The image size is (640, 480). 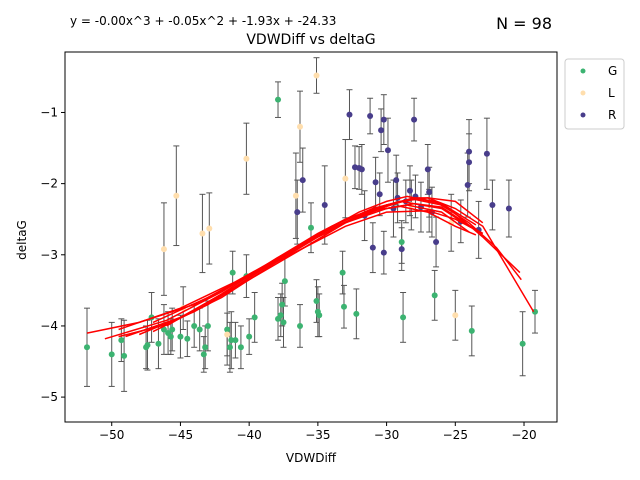 What do you see at coordinates (311, 458) in the screenshot?
I see `x-axis-label: VDWDiff` at bounding box center [311, 458].